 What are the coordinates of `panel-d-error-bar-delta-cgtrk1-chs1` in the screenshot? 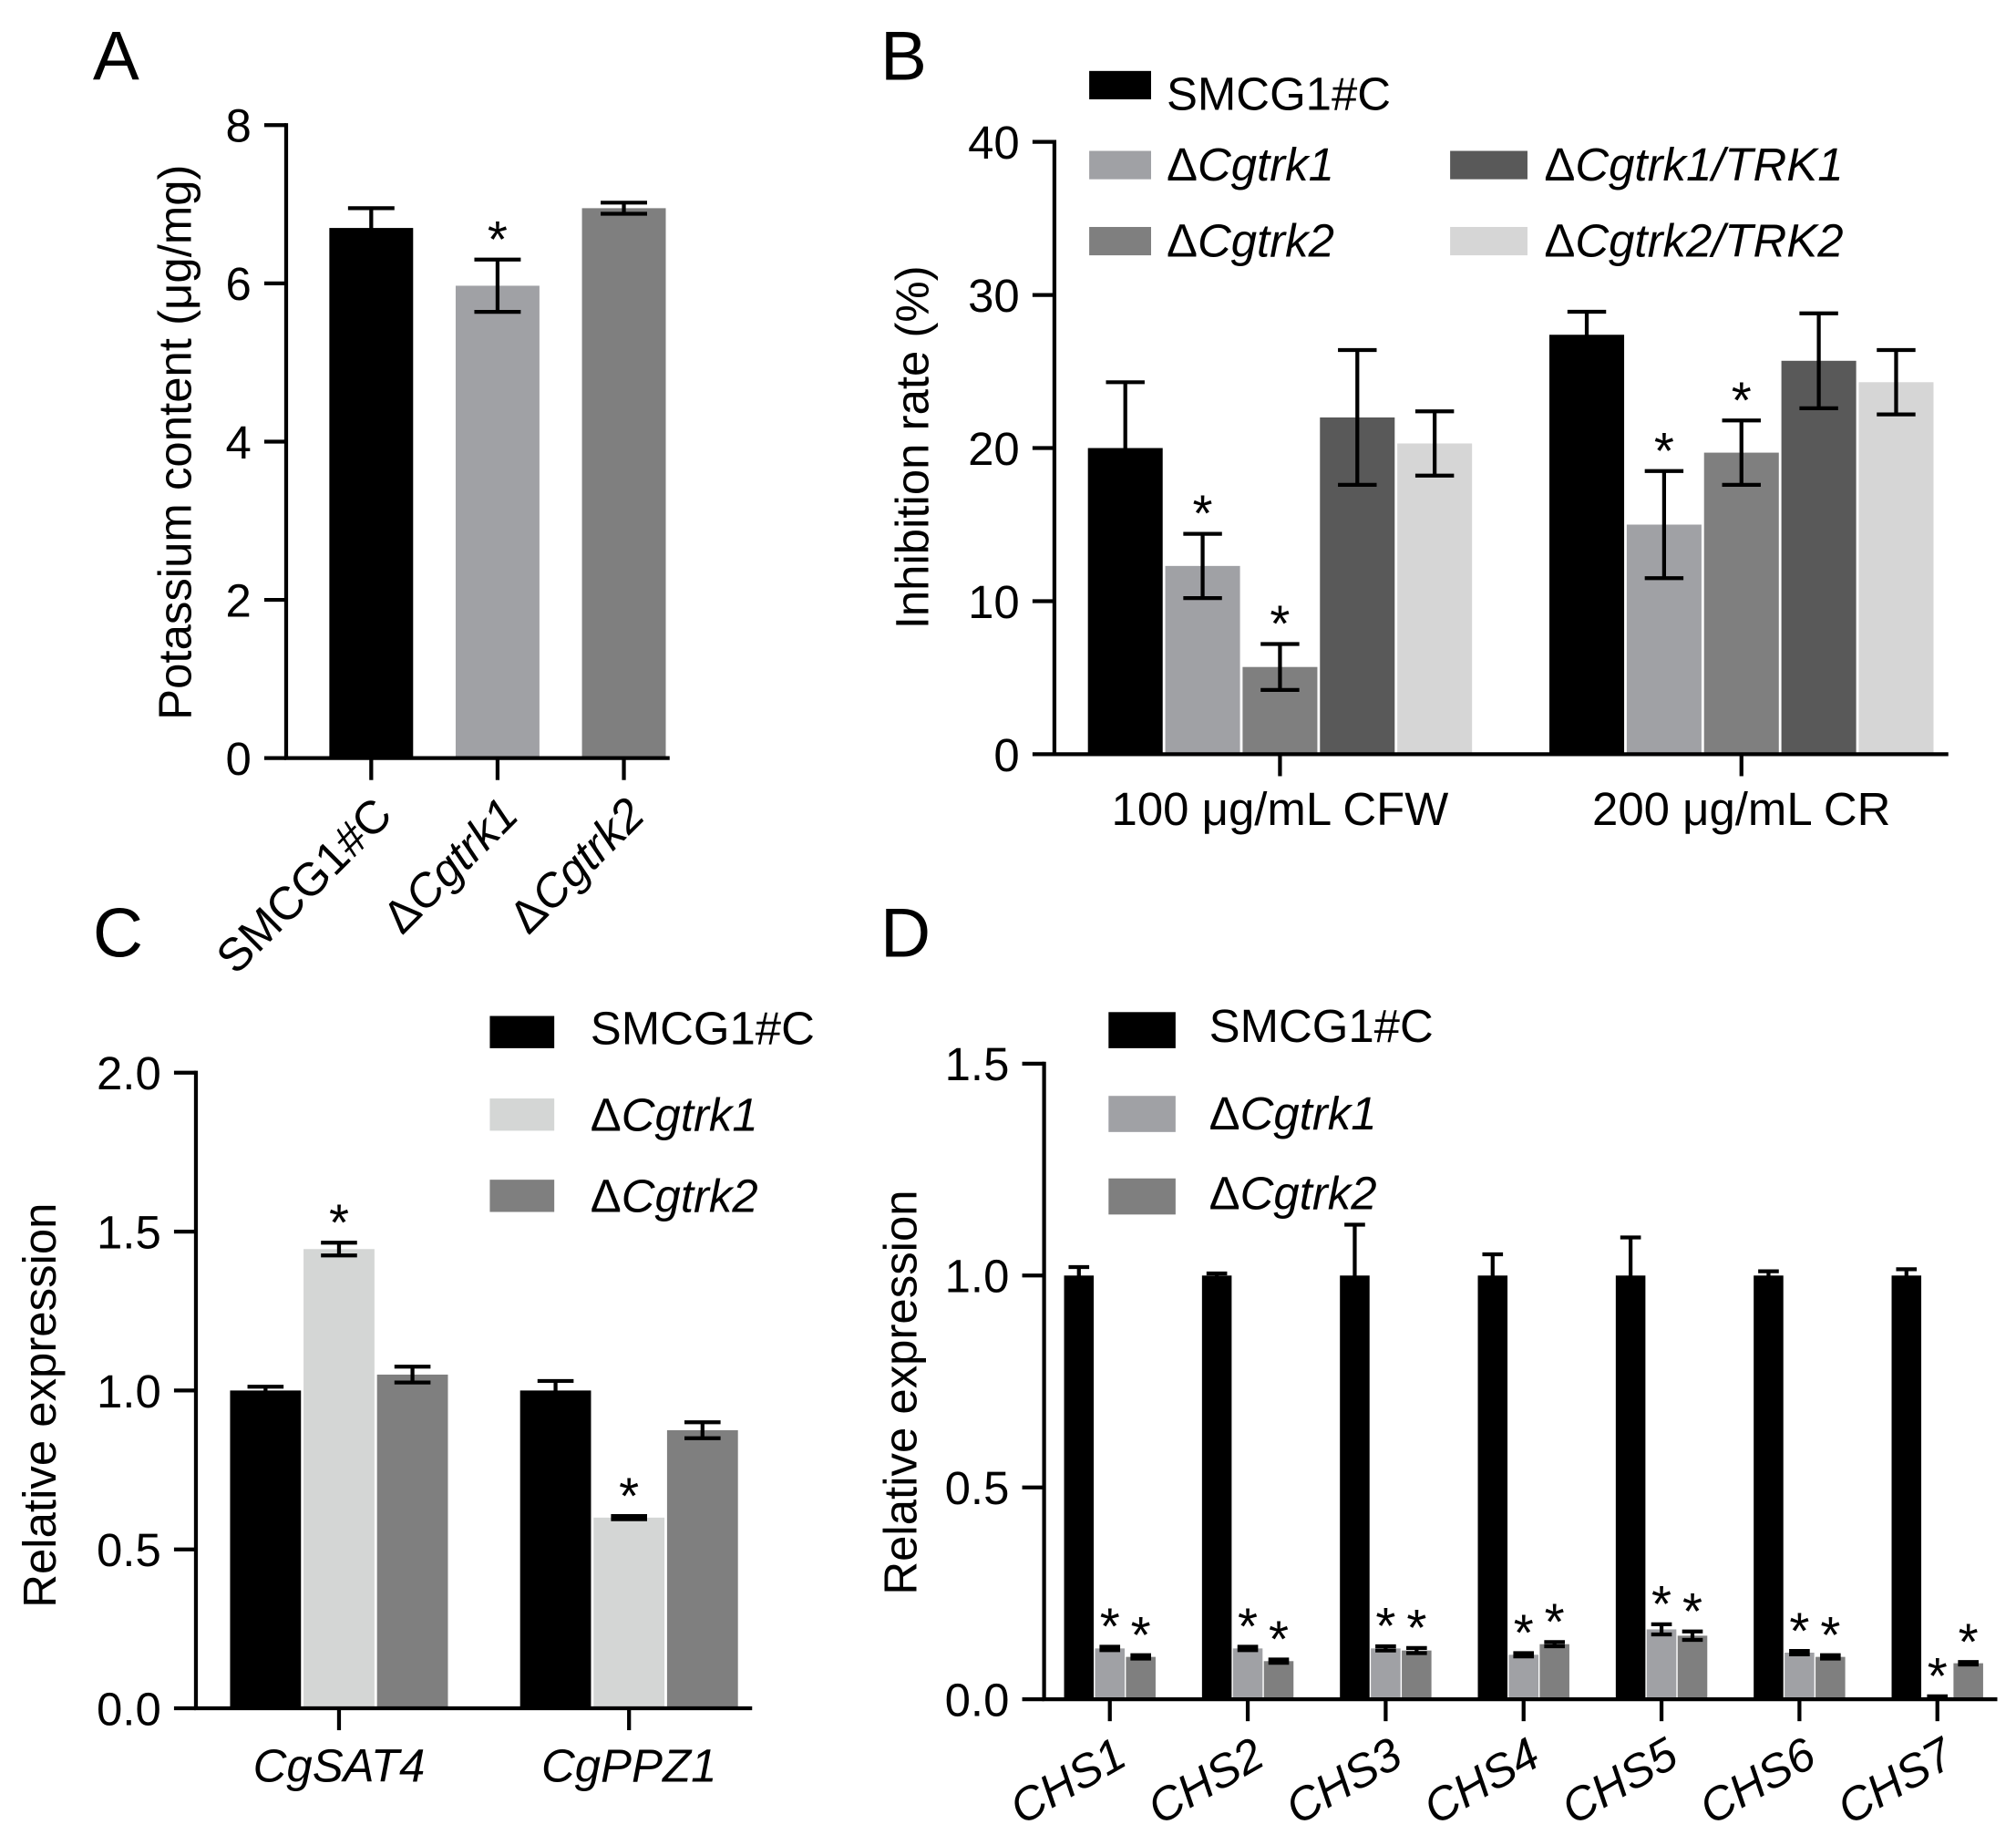 It's located at (1110, 1648).